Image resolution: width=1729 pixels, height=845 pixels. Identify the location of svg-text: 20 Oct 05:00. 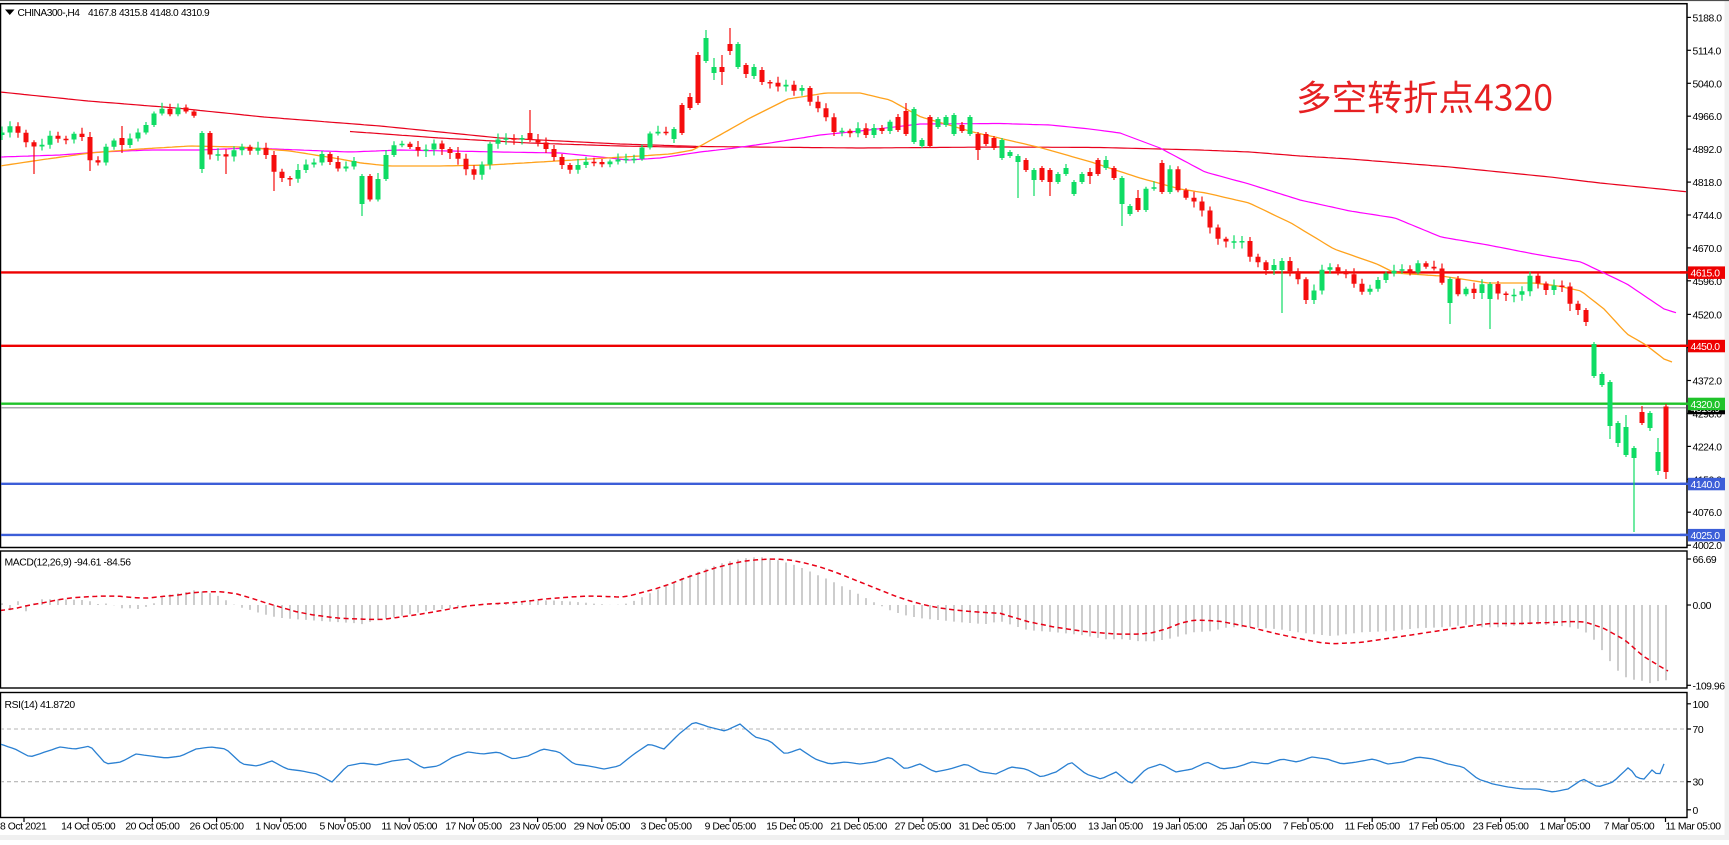
(152, 827).